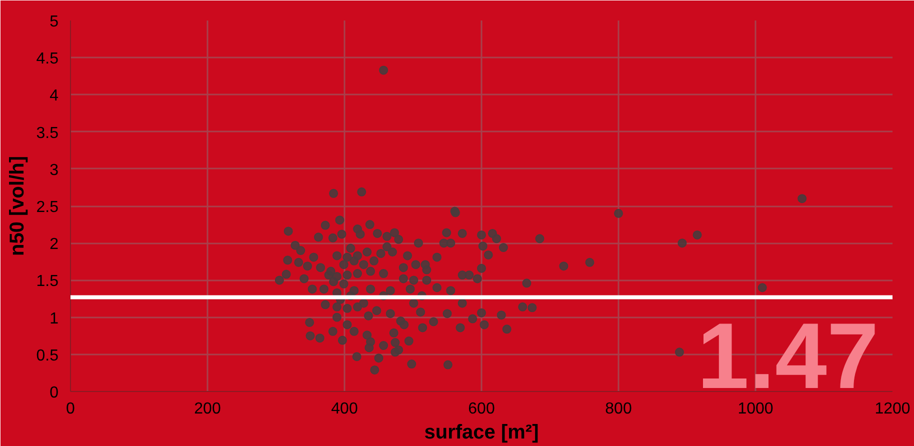 The image size is (914, 446). Describe the element at coordinates (47, 355) in the screenshot. I see `y-tick-label: 0.5` at that location.